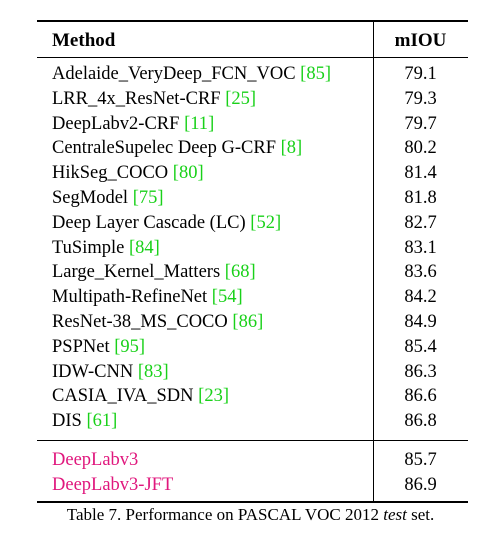  I want to click on table-row: Multipath-RefineNet [54] 84.2, so click(250, 297).